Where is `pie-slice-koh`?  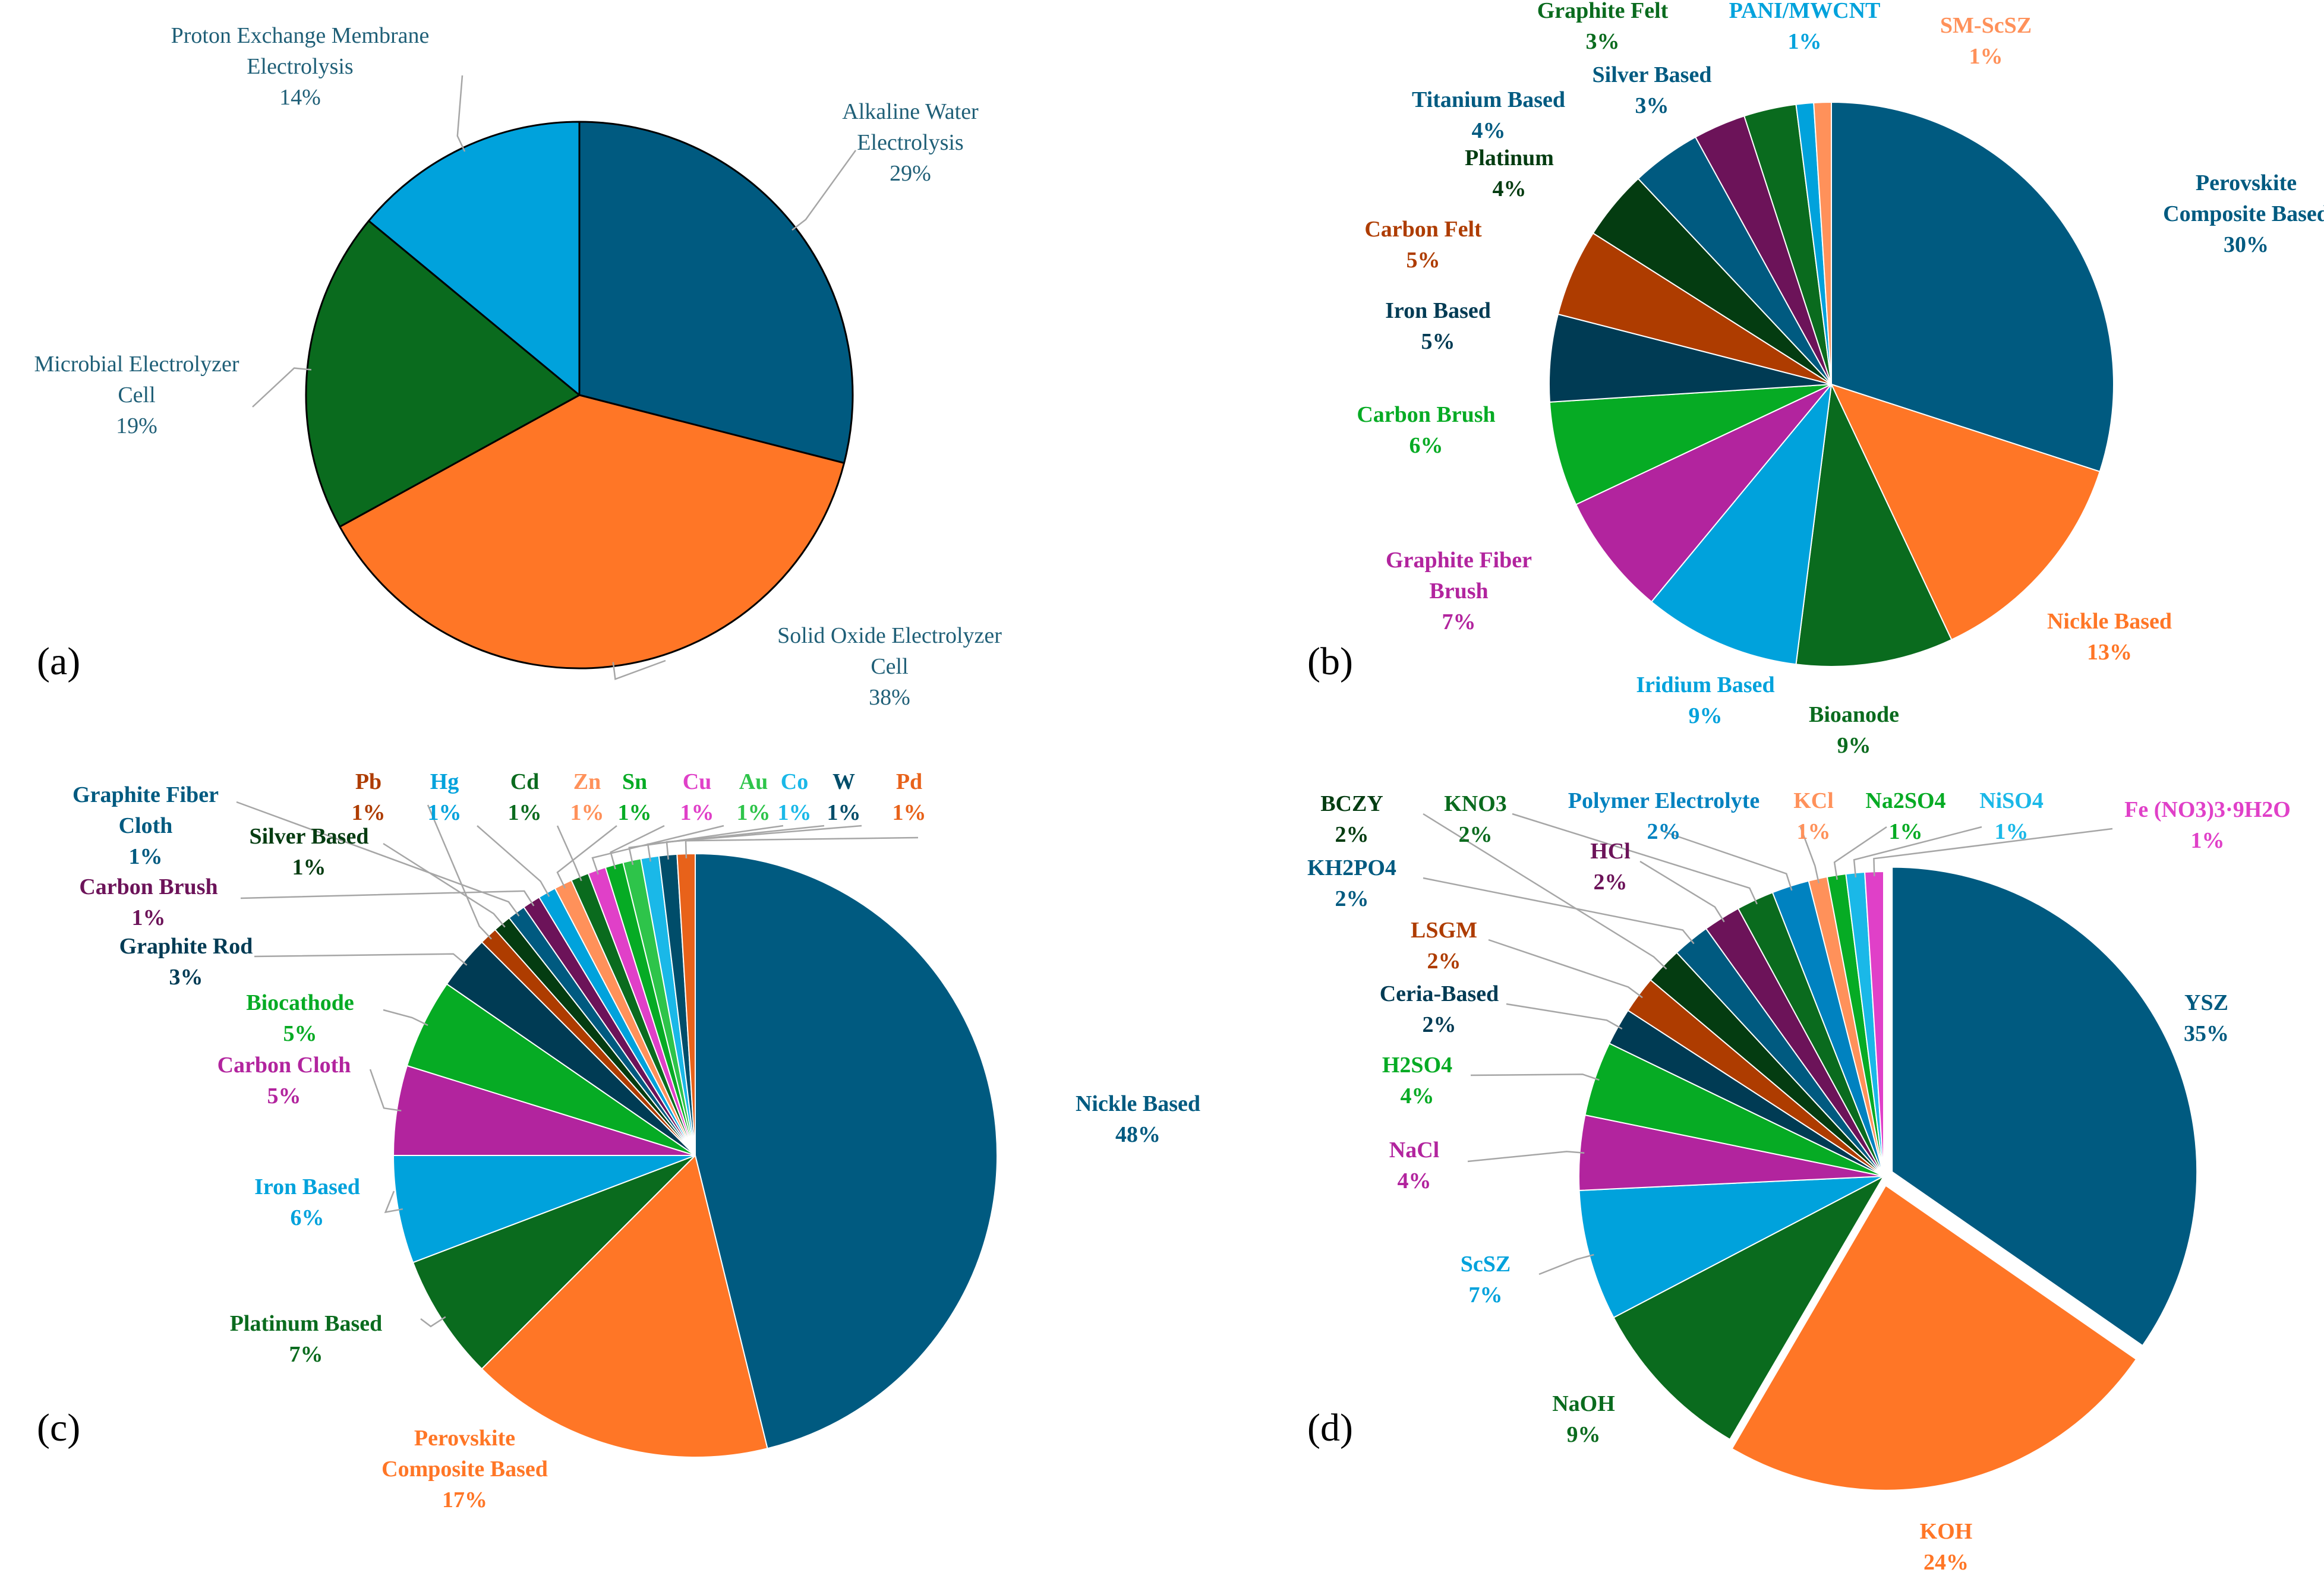 pie-slice-koh is located at coordinates (1934, 1338).